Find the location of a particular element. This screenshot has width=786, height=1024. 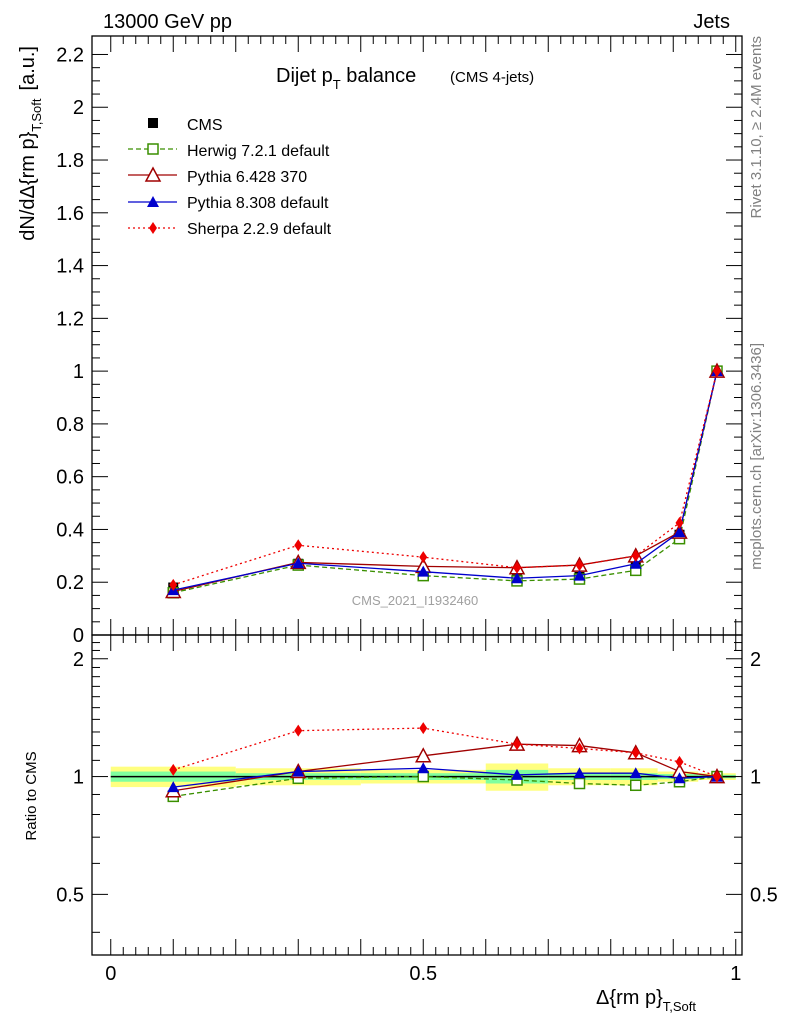

ratio-line-herwig-7-2-1-default is located at coordinates (445, 786).